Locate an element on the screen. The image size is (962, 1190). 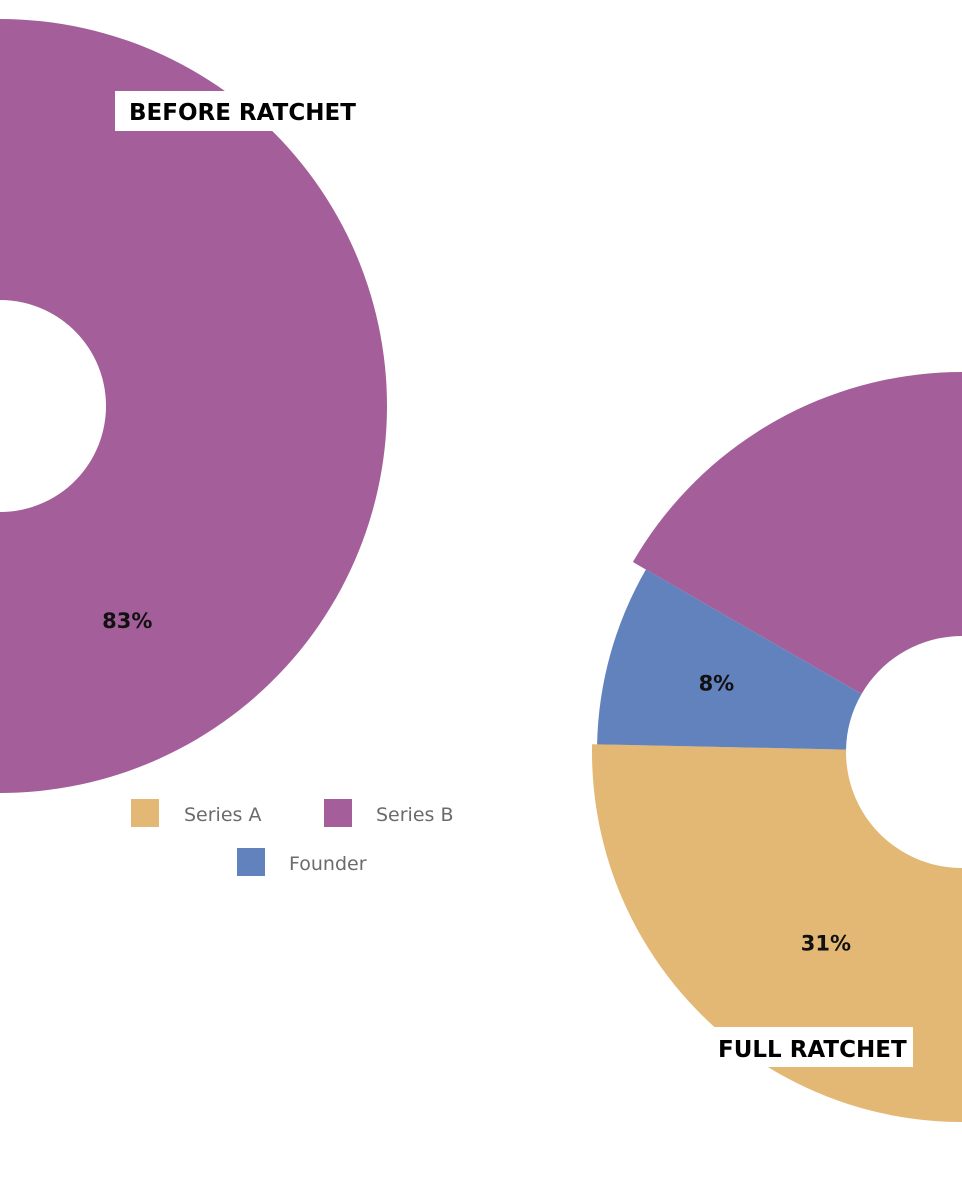
legend-label-series-b: Series B is located at coordinates (415, 815).